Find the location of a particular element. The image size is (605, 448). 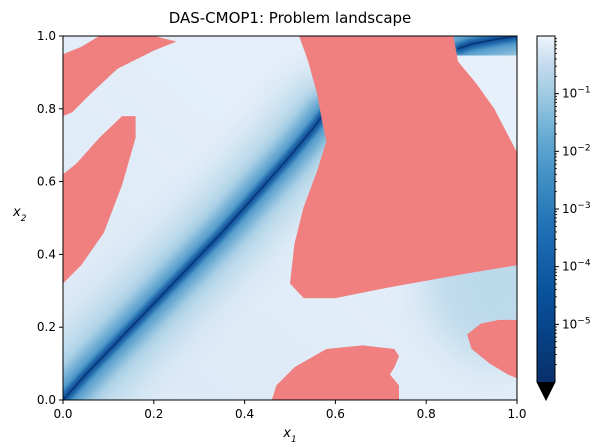

x-tick-label: 0.4 is located at coordinates (244, 414).